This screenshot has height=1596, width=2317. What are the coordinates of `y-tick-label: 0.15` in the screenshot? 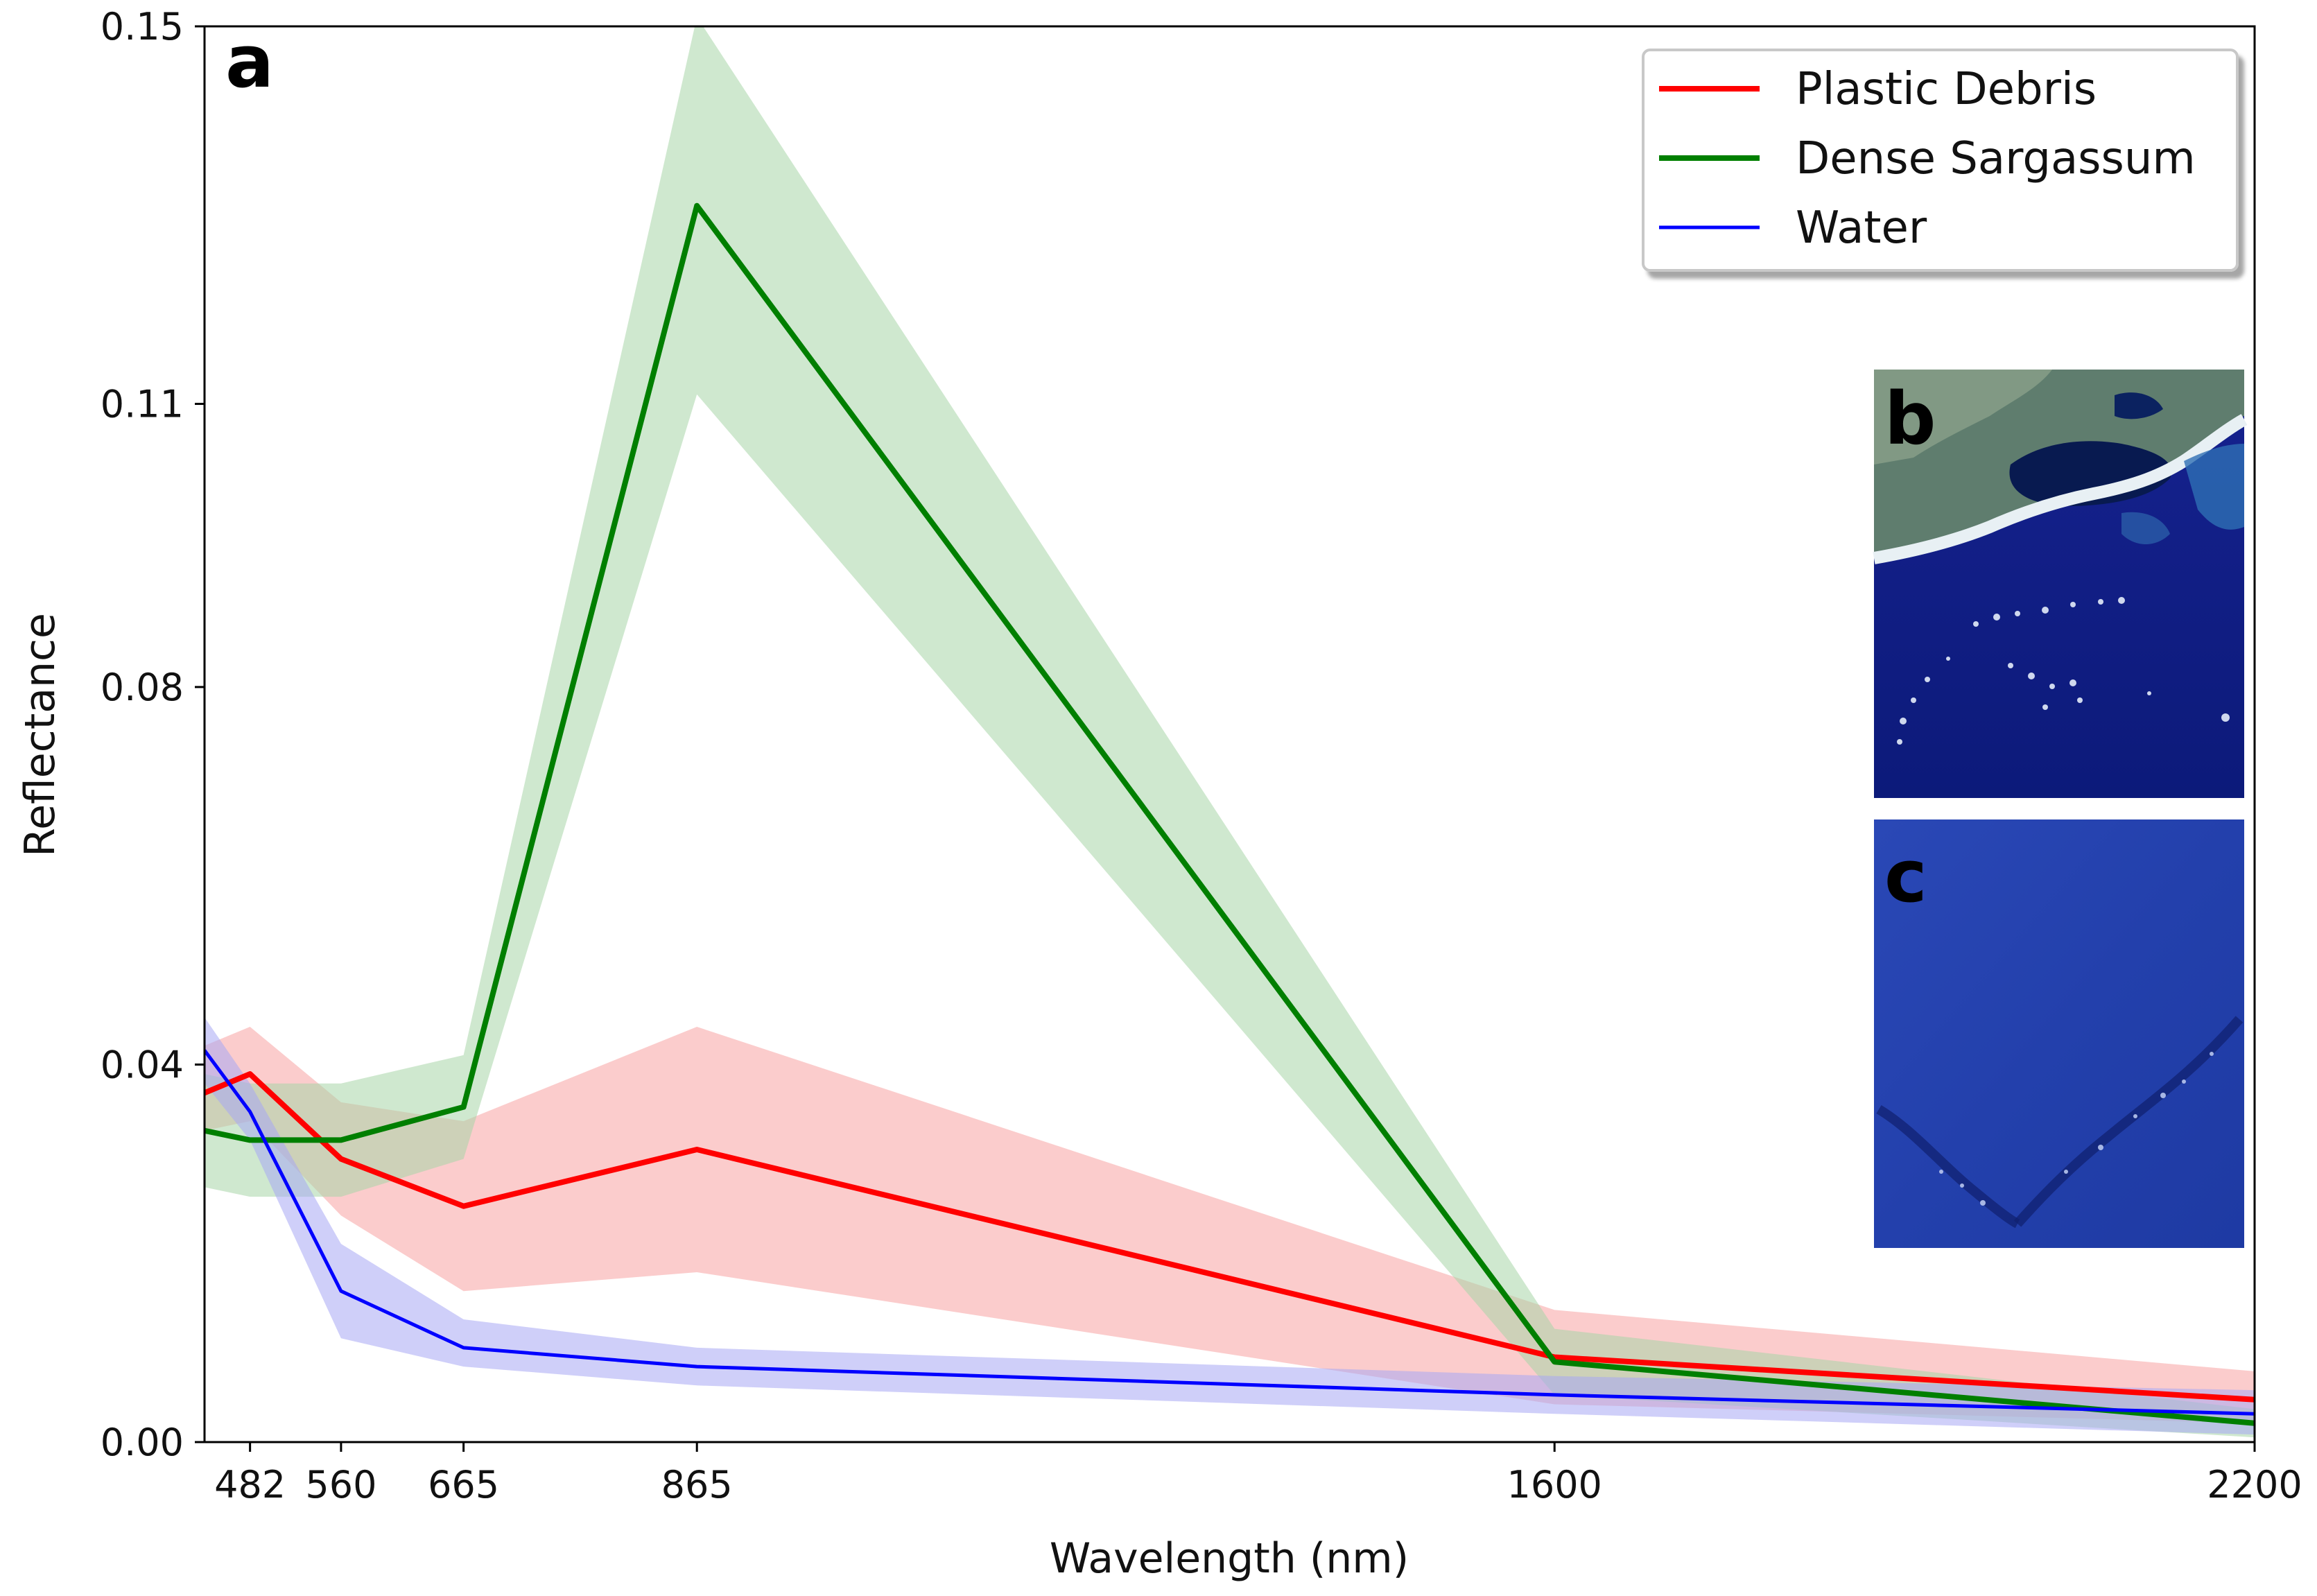 It's located at (142, 27).